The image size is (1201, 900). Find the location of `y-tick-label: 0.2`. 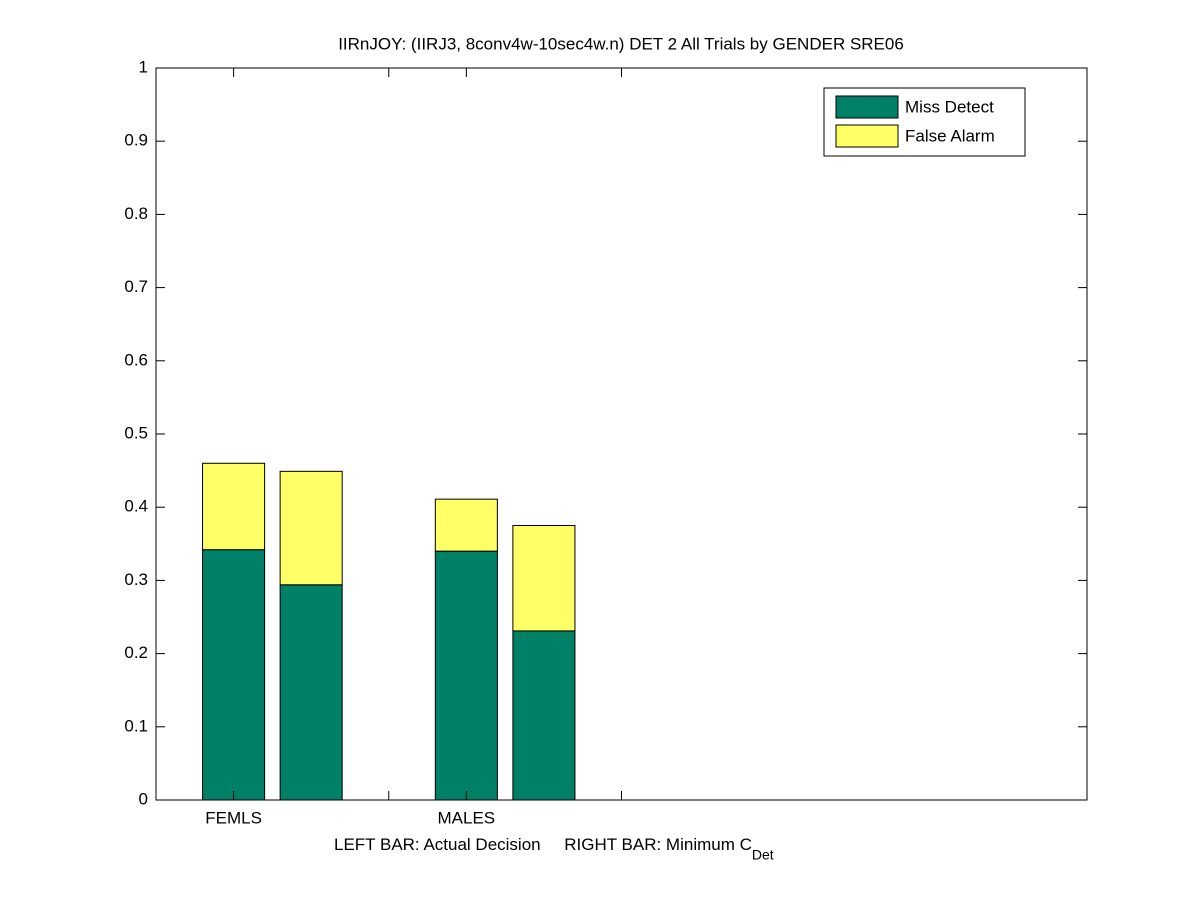

y-tick-label: 0.2 is located at coordinates (136, 652).